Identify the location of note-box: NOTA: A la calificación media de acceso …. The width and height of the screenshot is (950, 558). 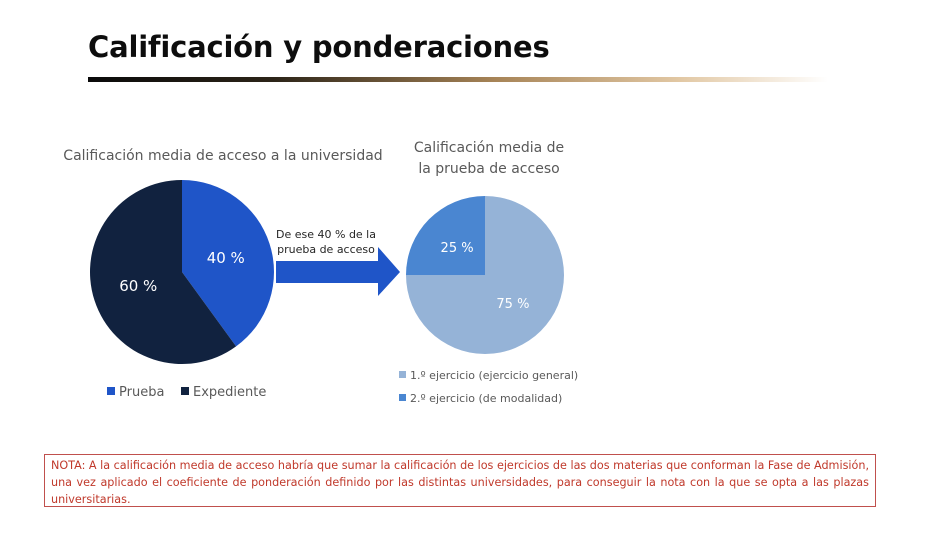
(460, 480).